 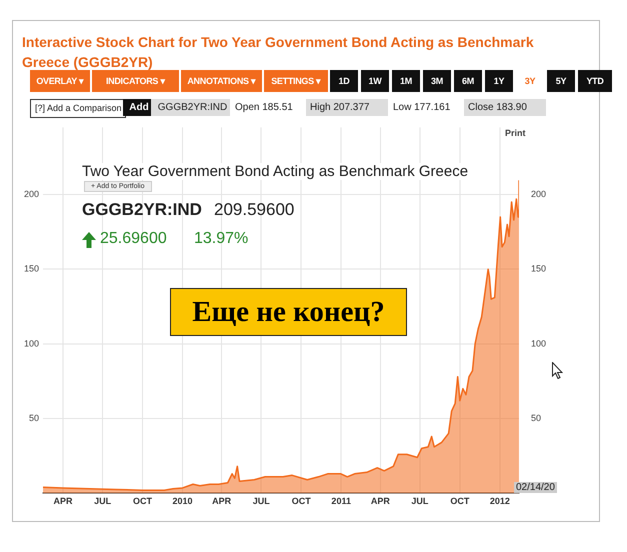 I want to click on x-tick-label: 2010, so click(x=182, y=501).